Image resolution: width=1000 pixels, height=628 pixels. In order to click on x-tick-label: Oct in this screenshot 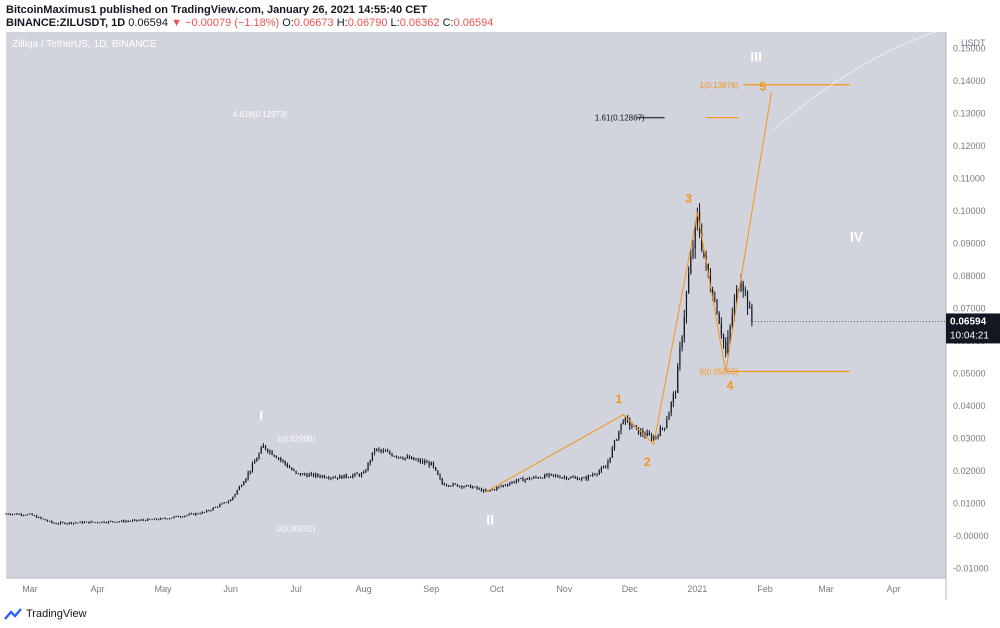, I will do `click(497, 589)`.